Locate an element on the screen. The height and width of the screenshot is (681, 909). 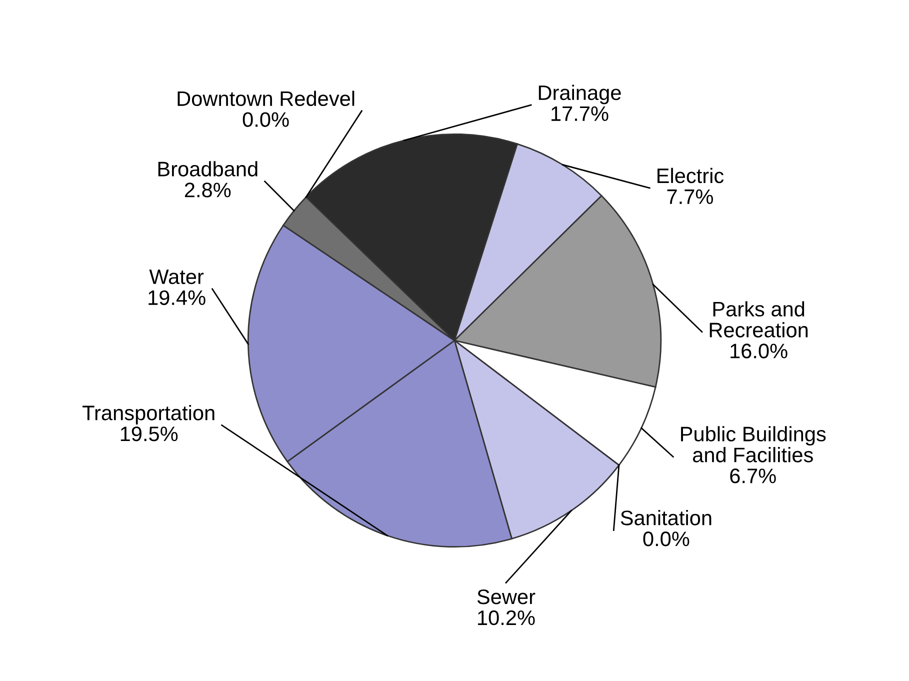
slice-label: Public Buildings and Facilities is located at coordinates (753, 444).